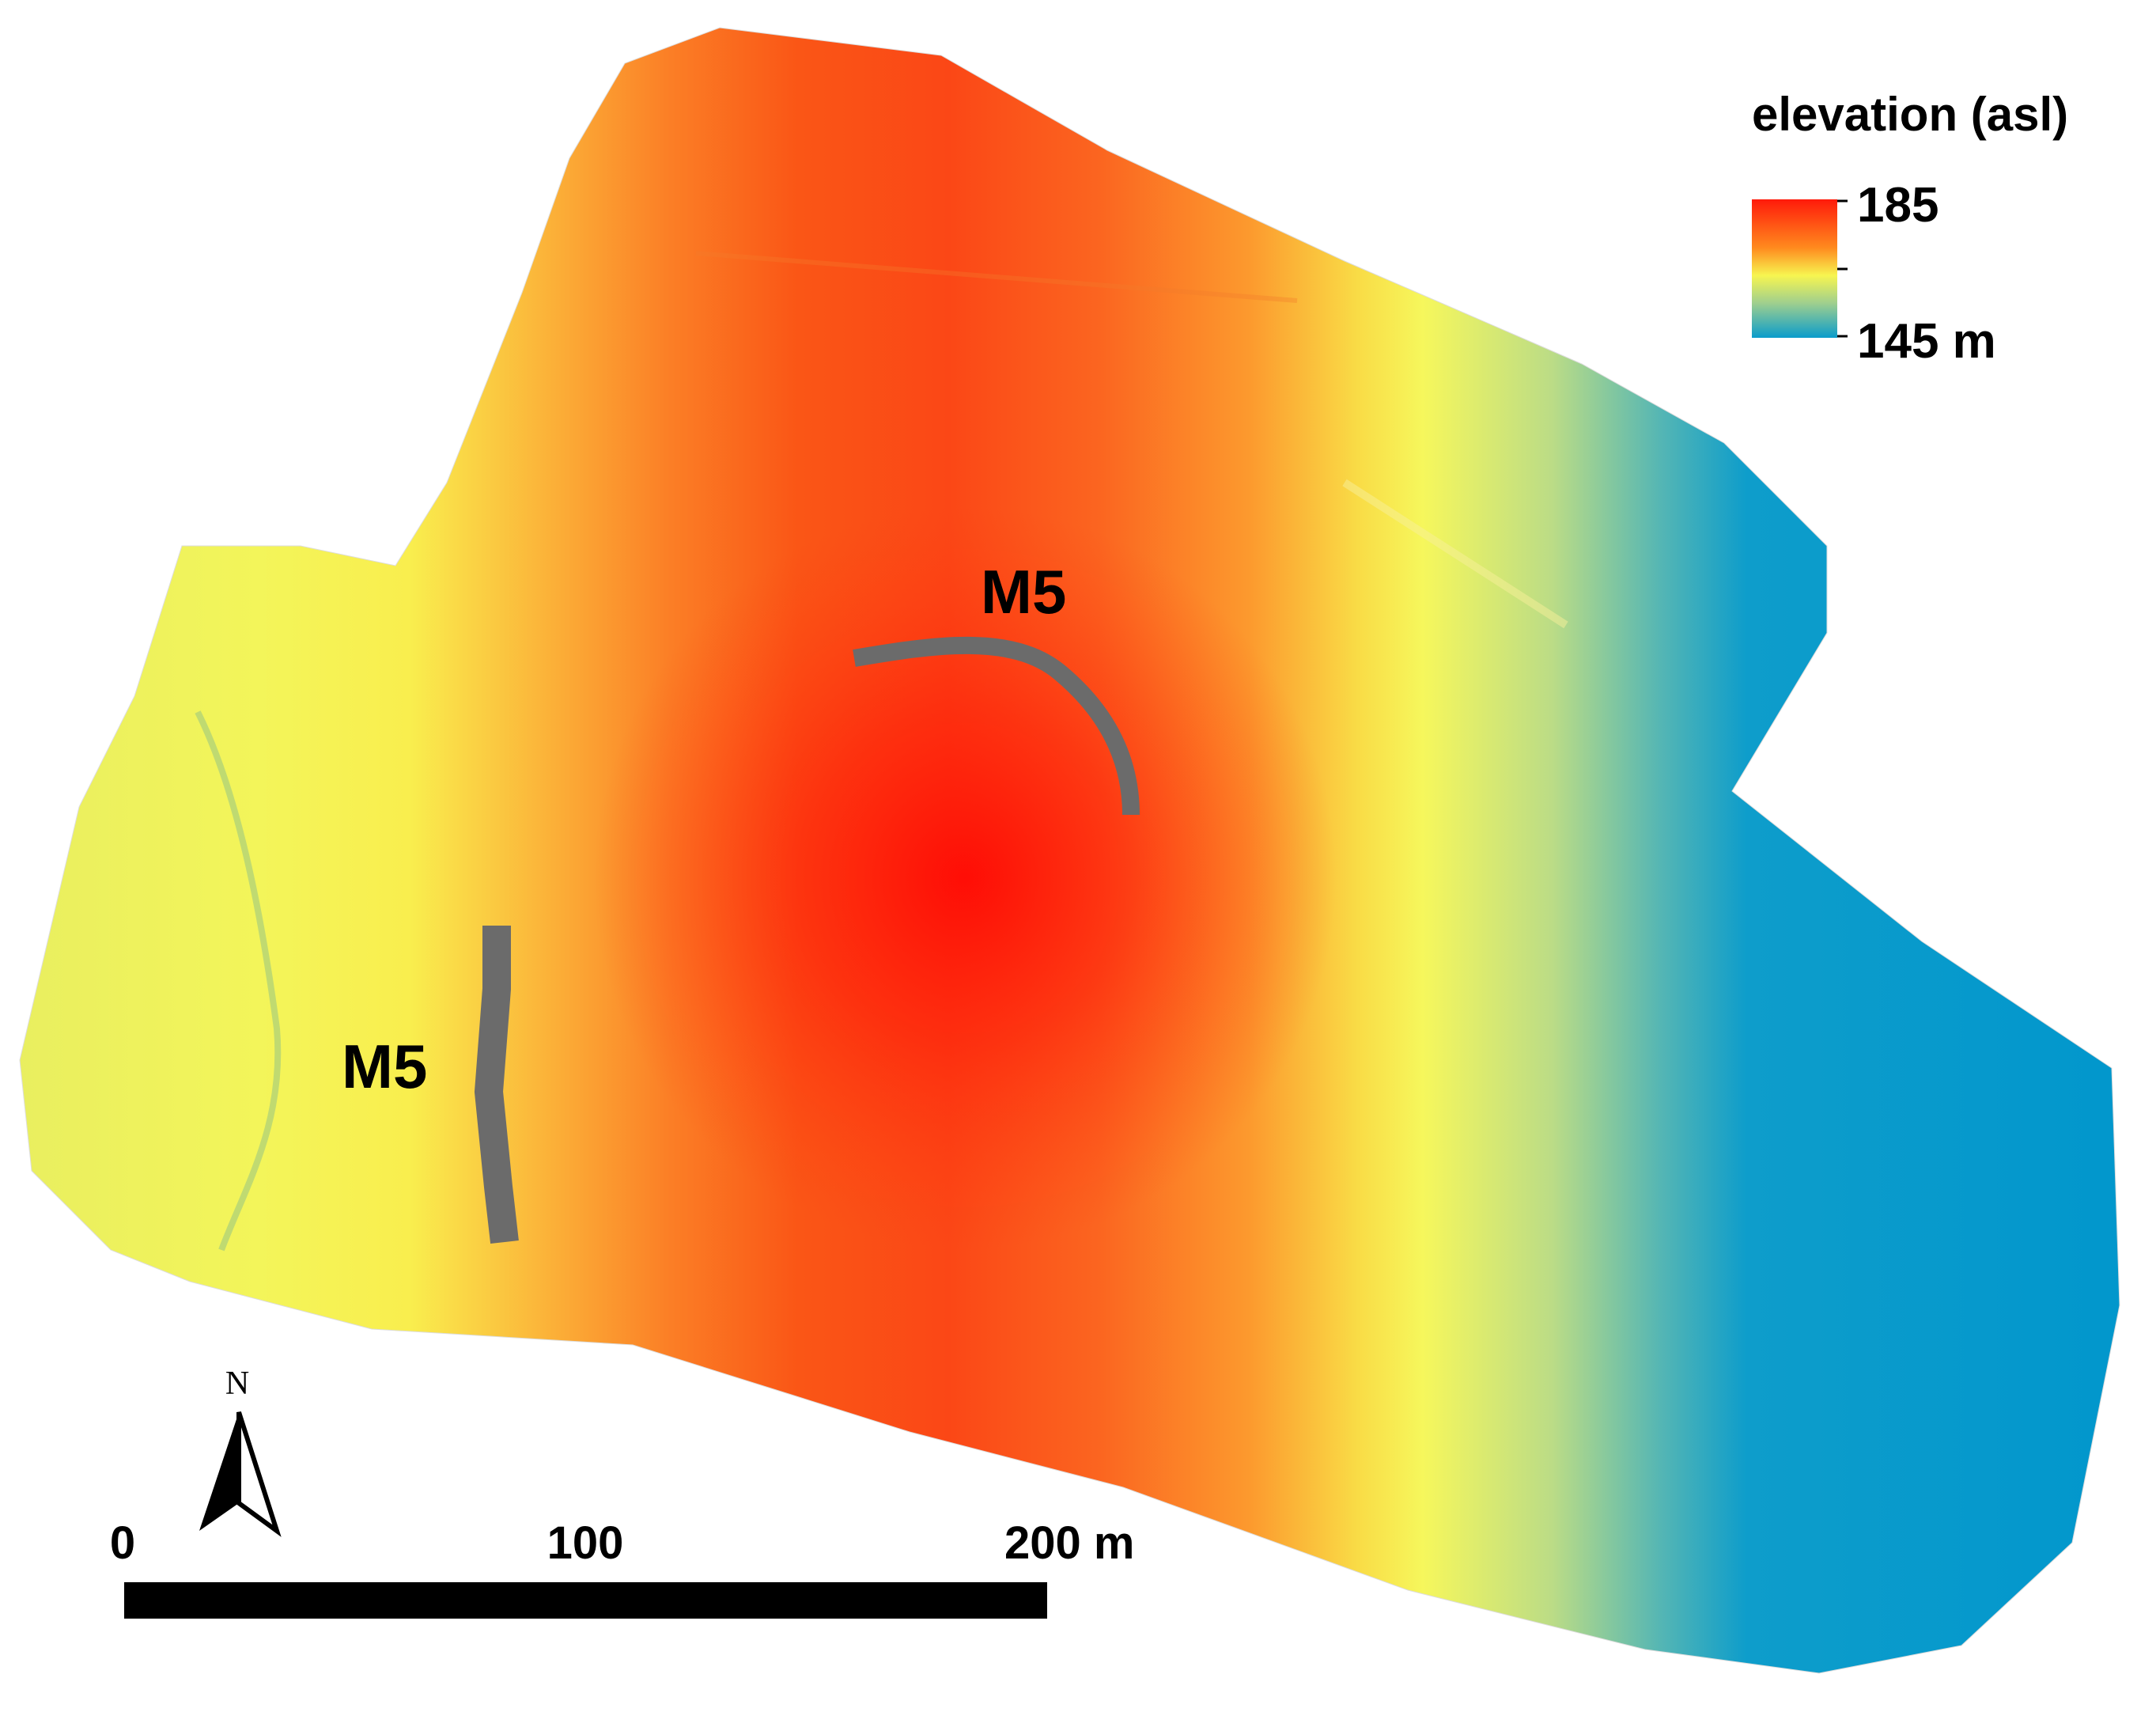 This screenshot has width=2156, height=1727. What do you see at coordinates (585, 1543) in the screenshot?
I see `scale-label-100: 100` at bounding box center [585, 1543].